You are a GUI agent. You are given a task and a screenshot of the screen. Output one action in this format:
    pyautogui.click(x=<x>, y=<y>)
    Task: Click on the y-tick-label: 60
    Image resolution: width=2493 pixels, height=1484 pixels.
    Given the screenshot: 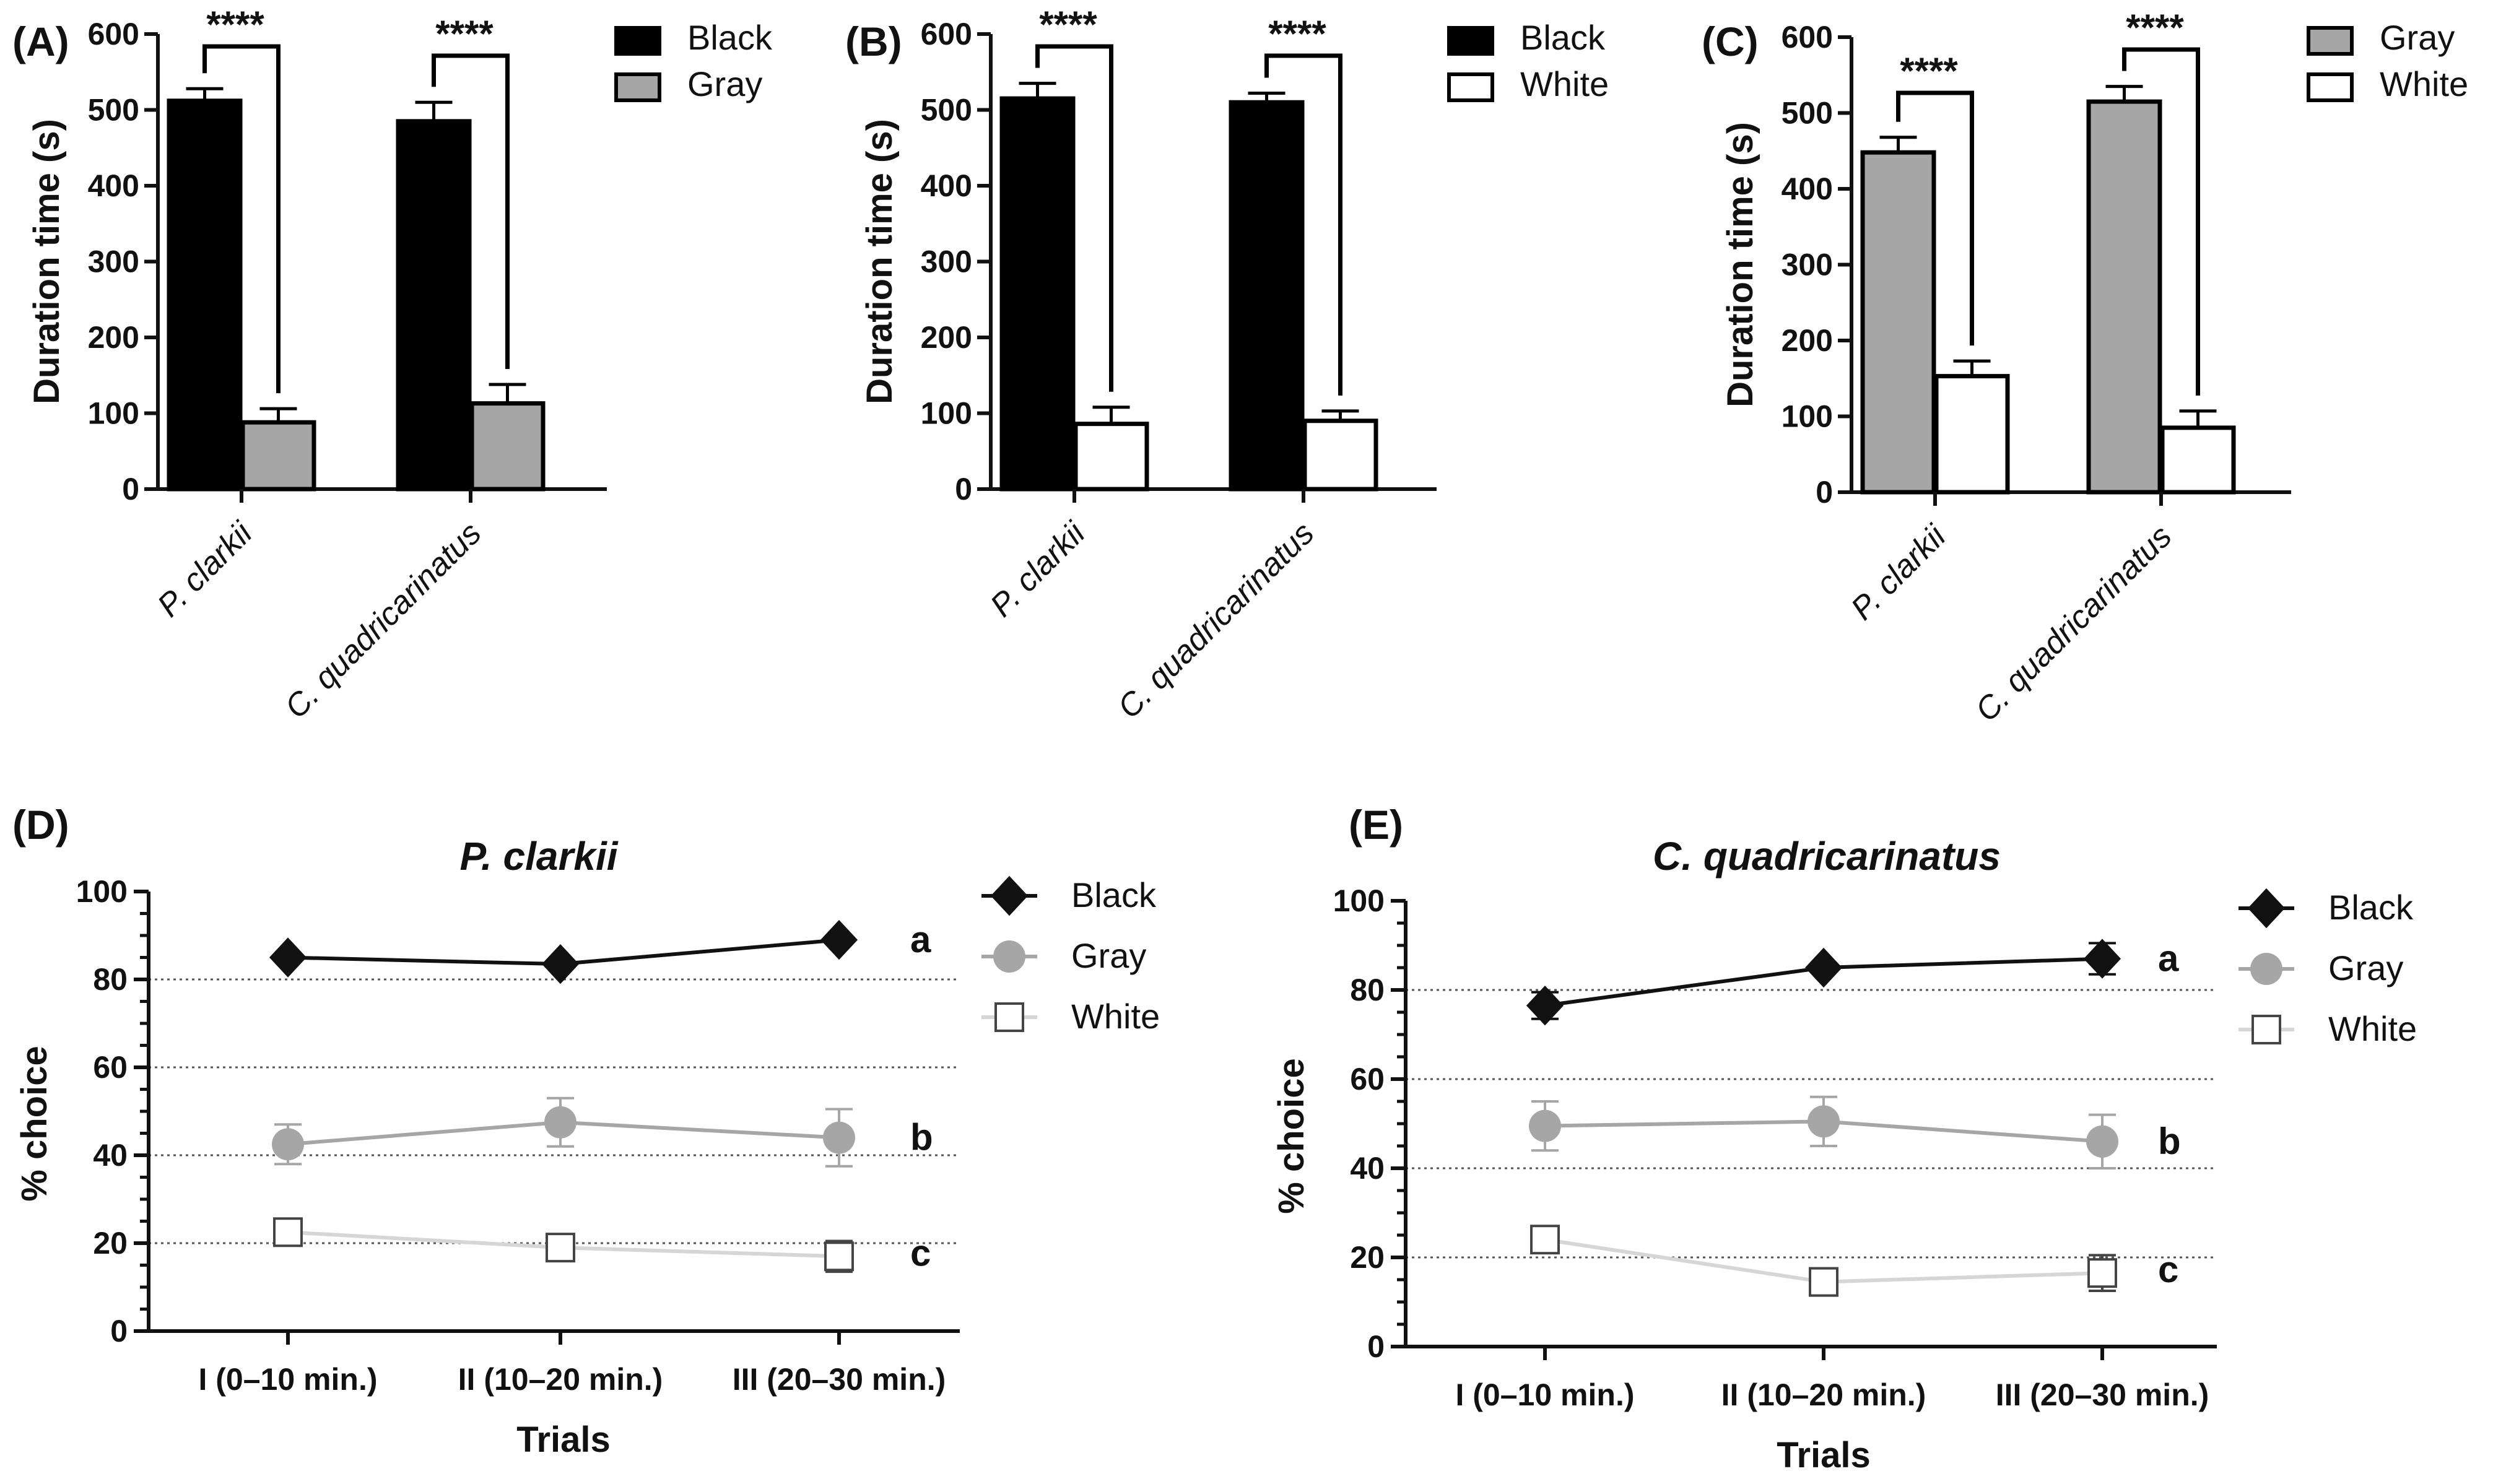 What is the action you would take?
    pyautogui.click(x=110, y=1068)
    